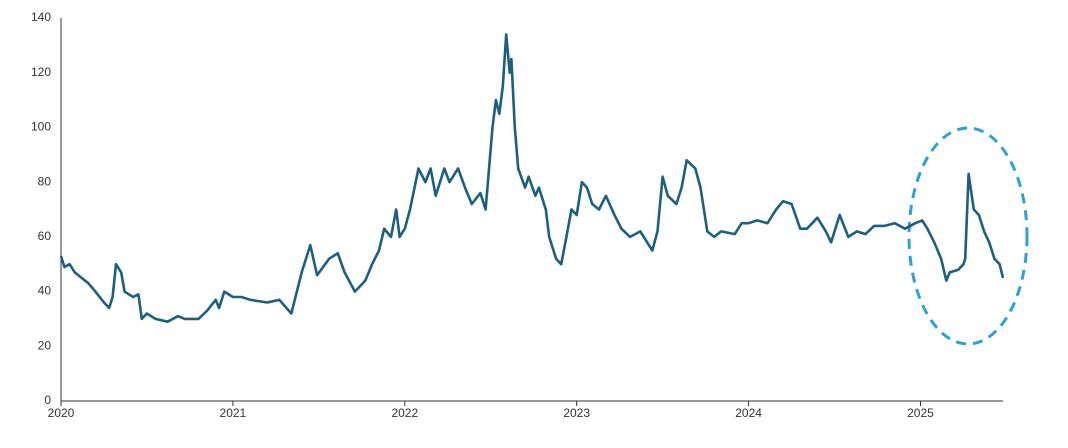  What do you see at coordinates (41, 127) in the screenshot?
I see `y-tick-label: 100` at bounding box center [41, 127].